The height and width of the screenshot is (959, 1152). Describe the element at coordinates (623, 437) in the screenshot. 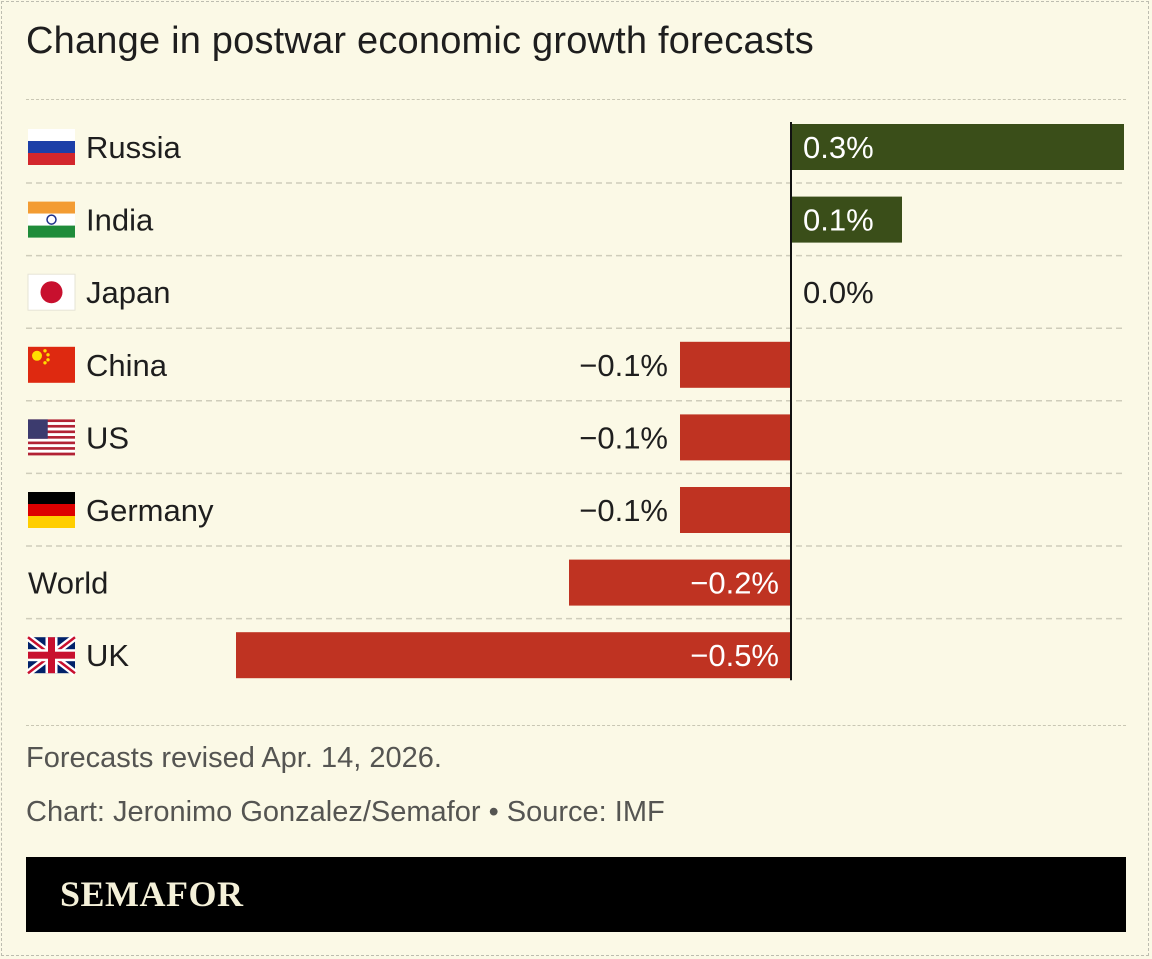

I see `value-label-us: −0.1%` at that location.